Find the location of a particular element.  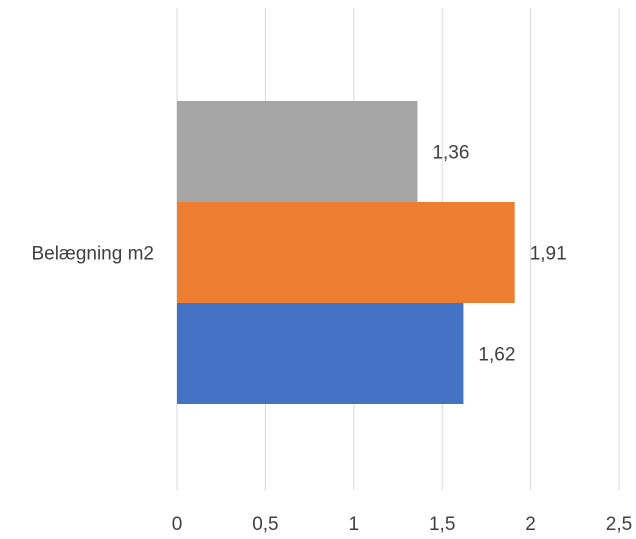

x-tick-label: 0,5 is located at coordinates (265, 524).